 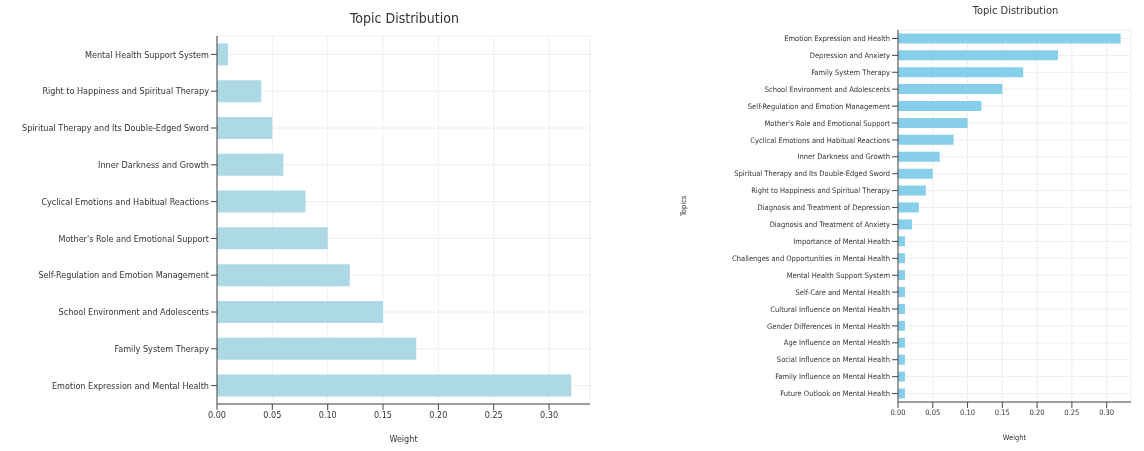 I want to click on y-tick-label: Spiritual Therapy and Its Double-Edged Sword, so click(x=115, y=128).